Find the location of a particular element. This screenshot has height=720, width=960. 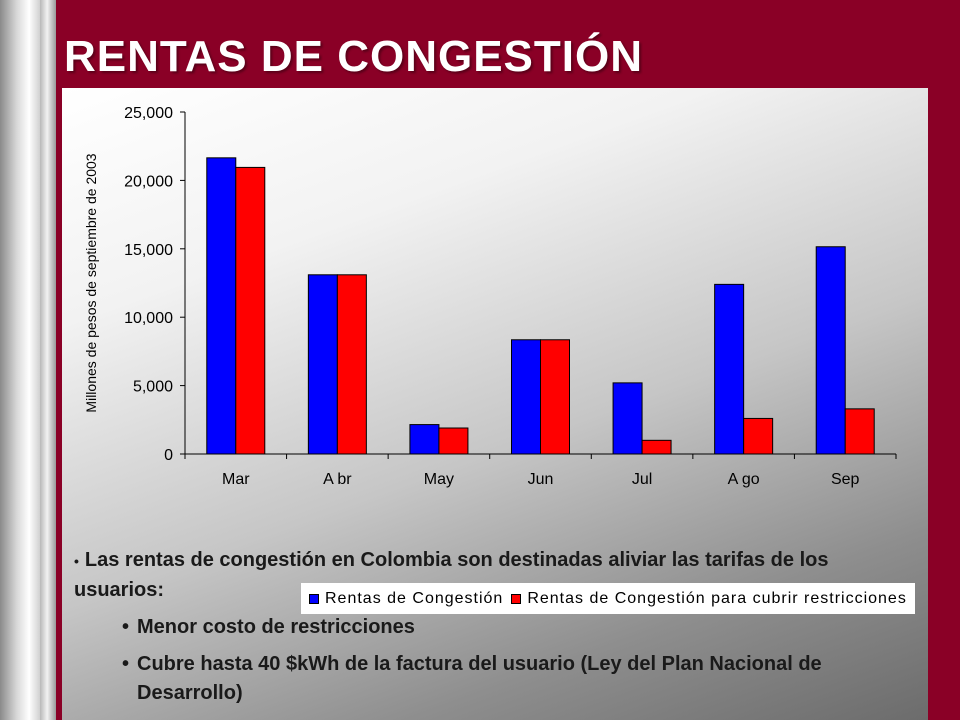

x-tick-label: Sep is located at coordinates (845, 479).